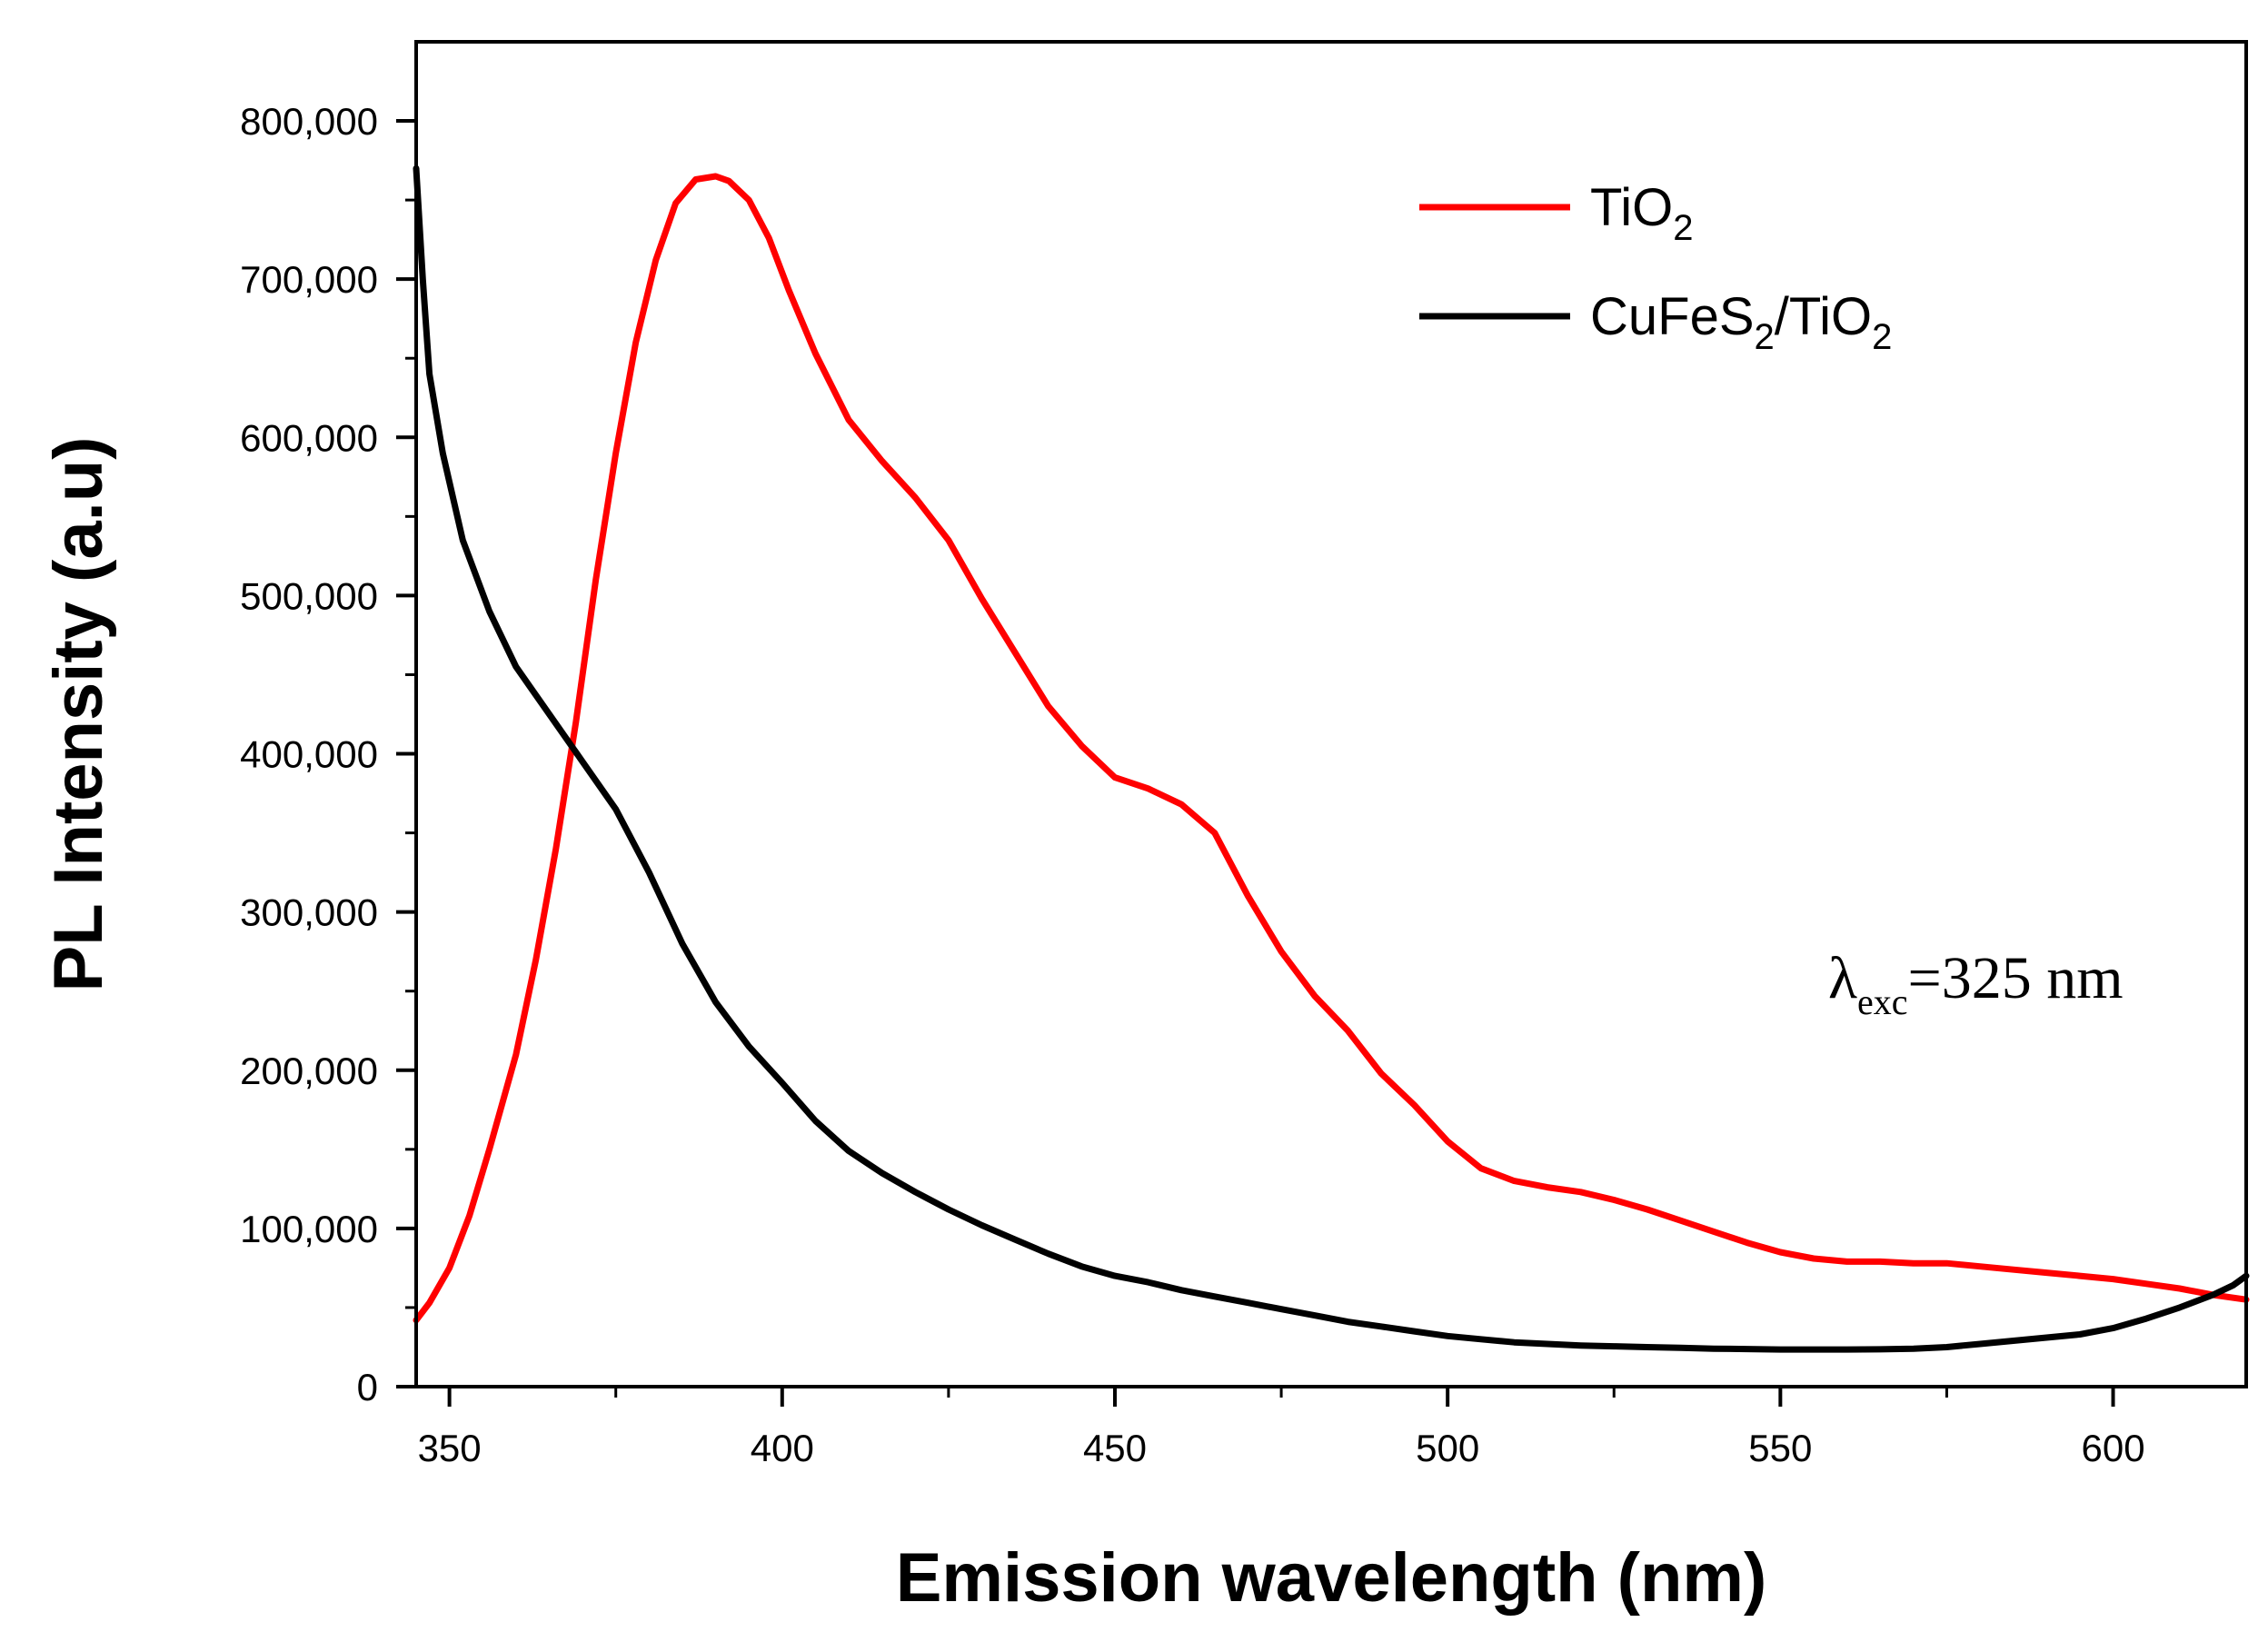  I want to click on excitation-wavelength-annotation: λexc=325 nm, so click(1976, 983).